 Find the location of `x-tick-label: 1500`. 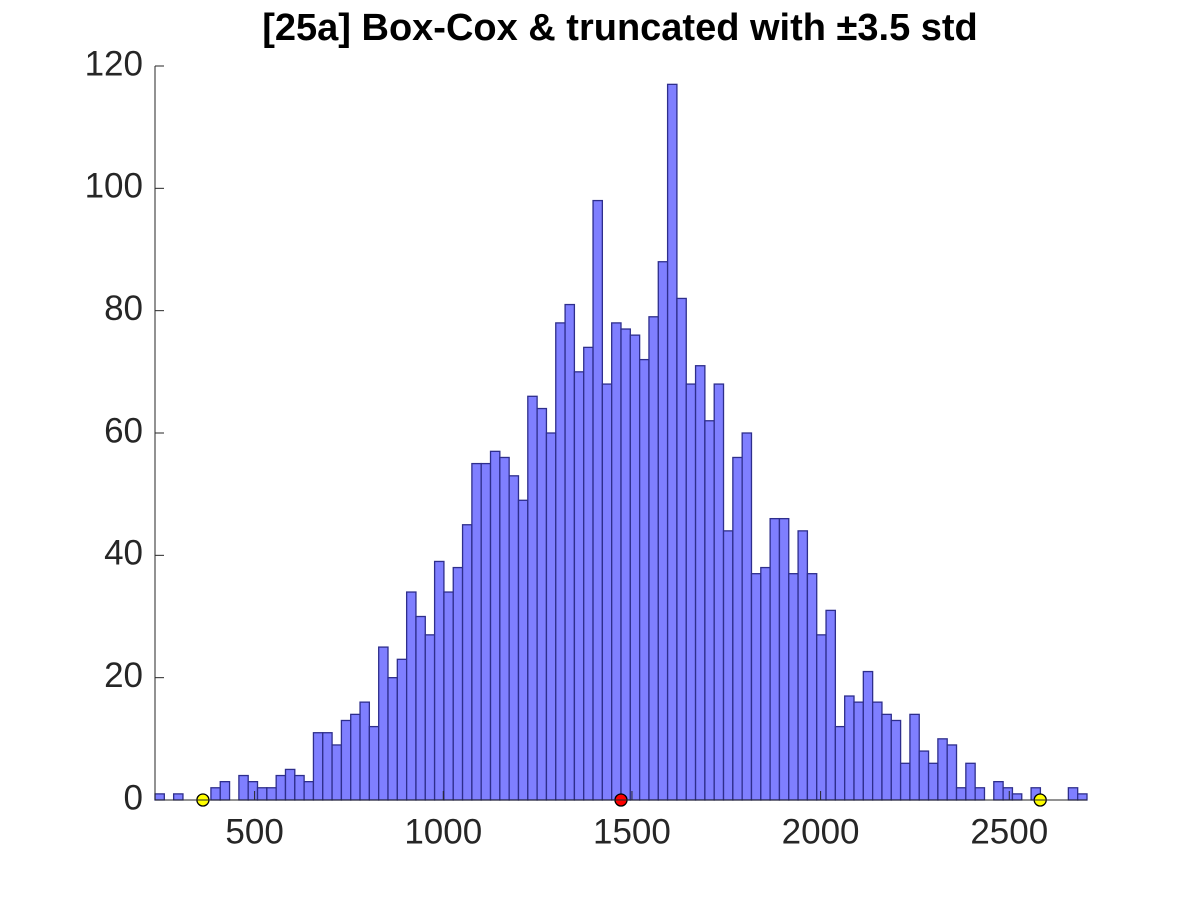

x-tick-label: 1500 is located at coordinates (632, 831).